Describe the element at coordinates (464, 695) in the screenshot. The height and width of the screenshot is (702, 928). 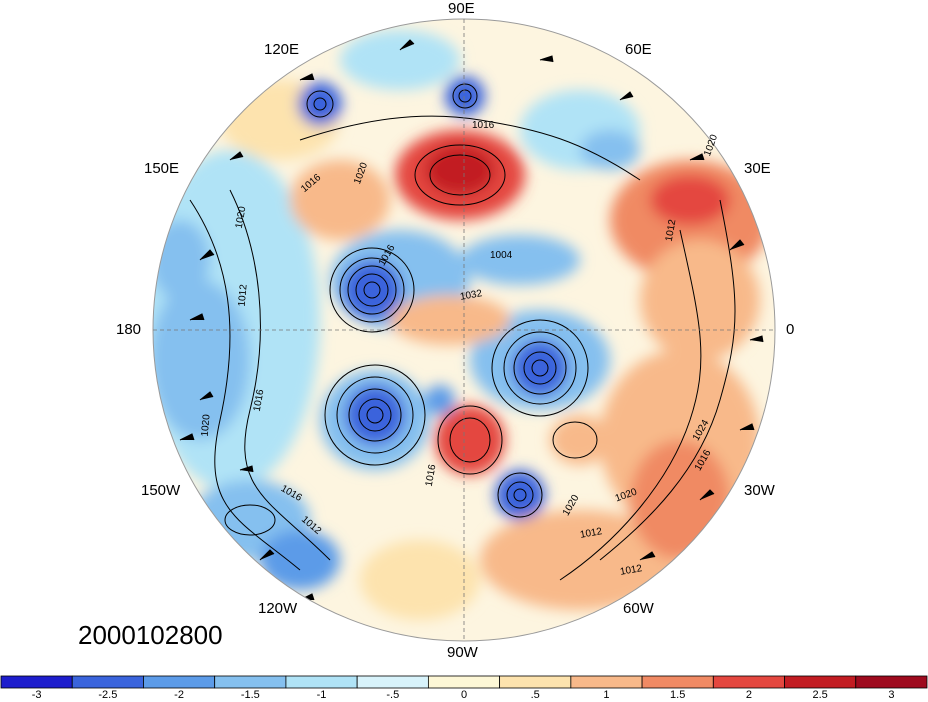
I see `colorbar-tick-label: 0` at that location.